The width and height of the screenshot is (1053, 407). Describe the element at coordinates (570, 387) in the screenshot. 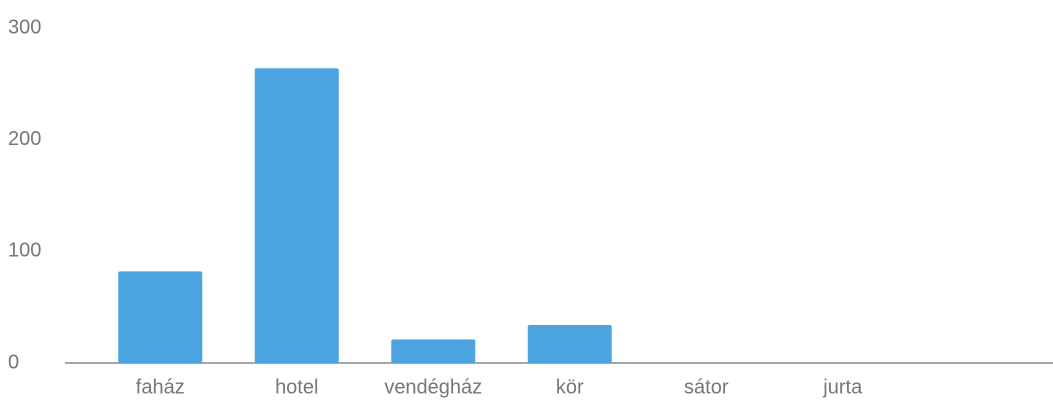

I see `x-tick-label: kör` at that location.